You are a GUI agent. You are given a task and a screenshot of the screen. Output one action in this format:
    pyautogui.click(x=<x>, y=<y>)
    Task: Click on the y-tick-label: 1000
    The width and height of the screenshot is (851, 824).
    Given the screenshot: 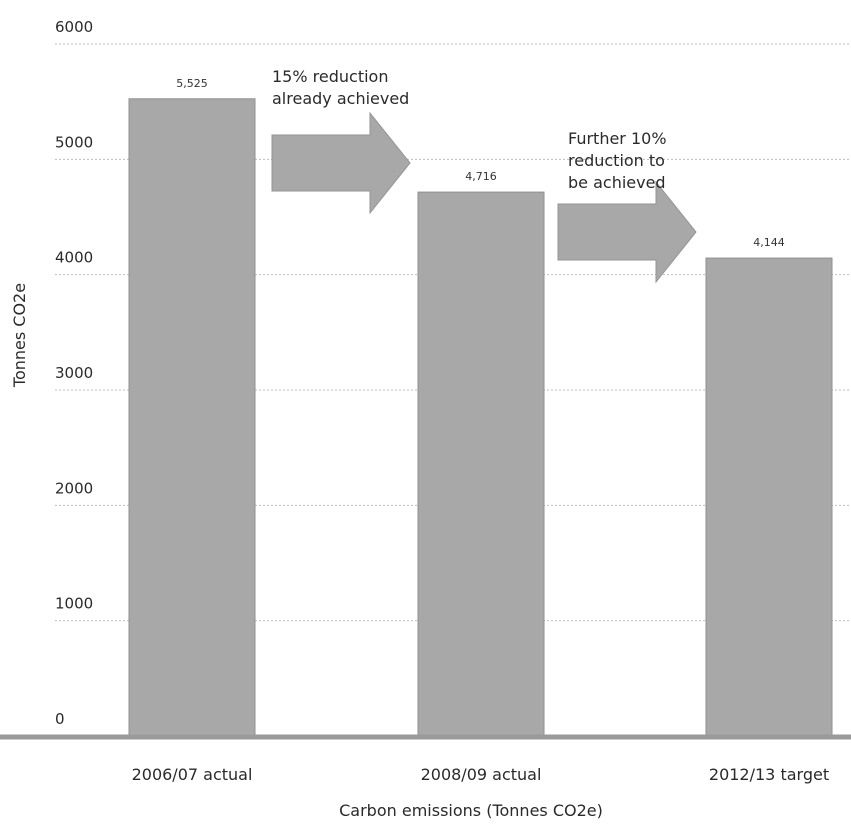 What is the action you would take?
    pyautogui.click(x=74, y=604)
    